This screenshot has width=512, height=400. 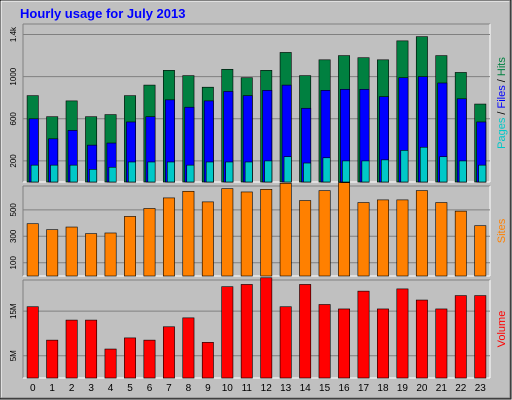 What do you see at coordinates (130, 388) in the screenshot?
I see `x-tick-label: 5` at bounding box center [130, 388].